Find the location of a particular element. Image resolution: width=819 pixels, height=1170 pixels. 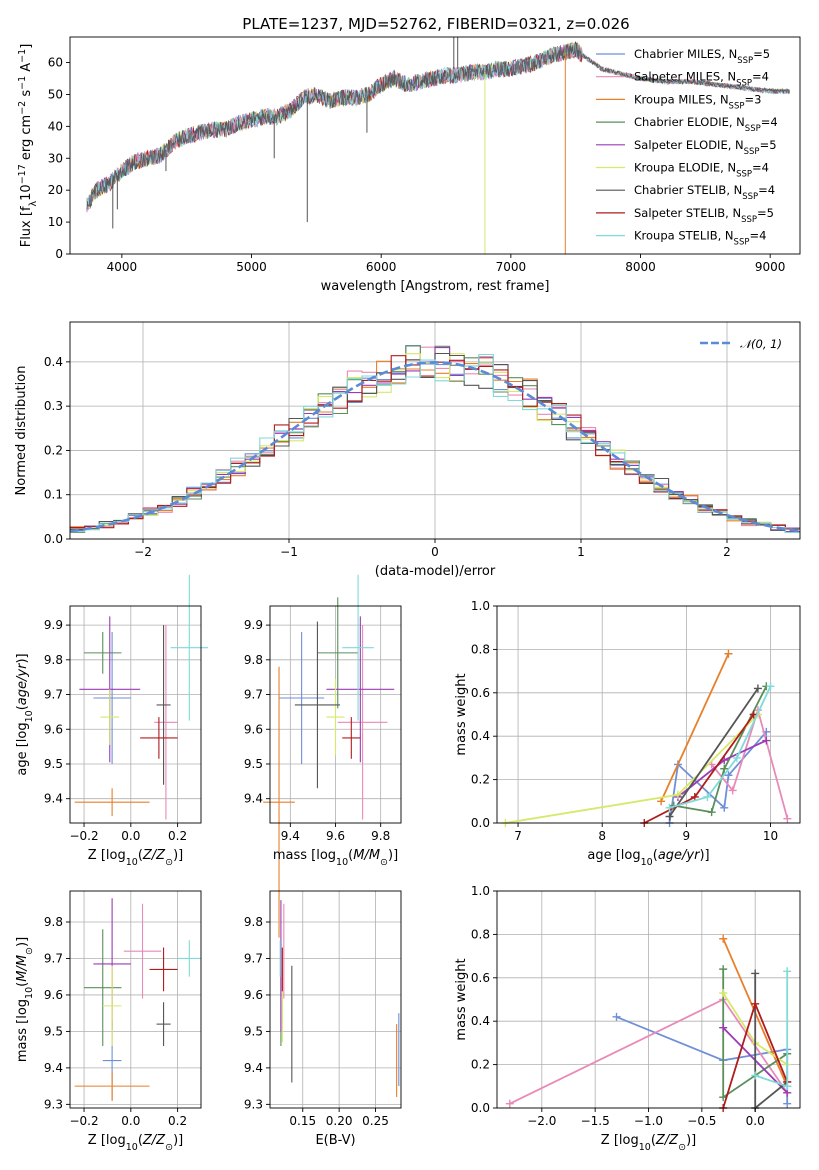

x-tick-label: 9.6 is located at coordinates (335, 836).